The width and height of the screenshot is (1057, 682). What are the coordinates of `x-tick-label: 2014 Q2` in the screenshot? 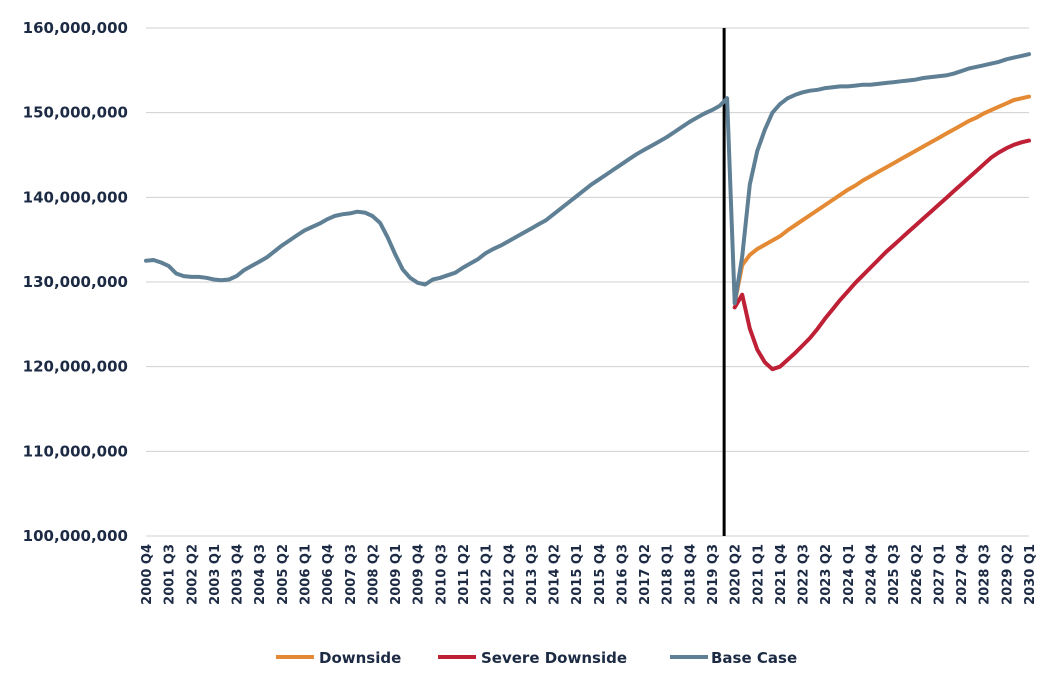 It's located at (555, 574).